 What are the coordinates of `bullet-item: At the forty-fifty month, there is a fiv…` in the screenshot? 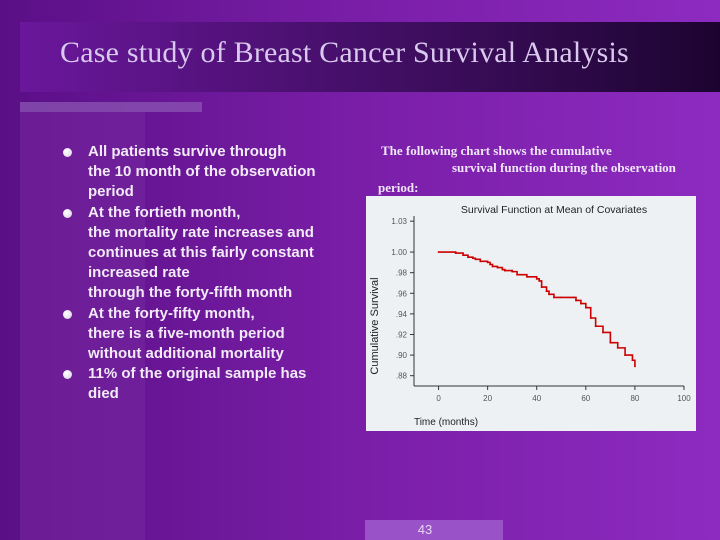 It's located at (205, 334).